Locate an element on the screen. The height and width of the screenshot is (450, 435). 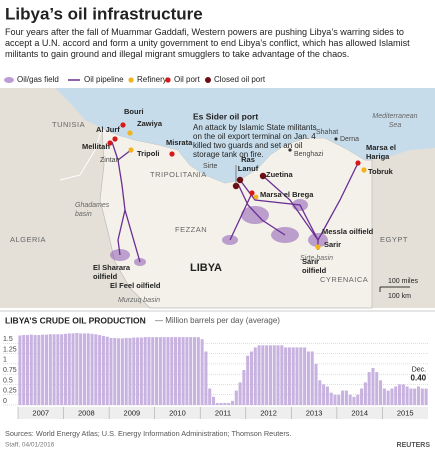
x-tick-label: 2015 is located at coordinates (405, 412).